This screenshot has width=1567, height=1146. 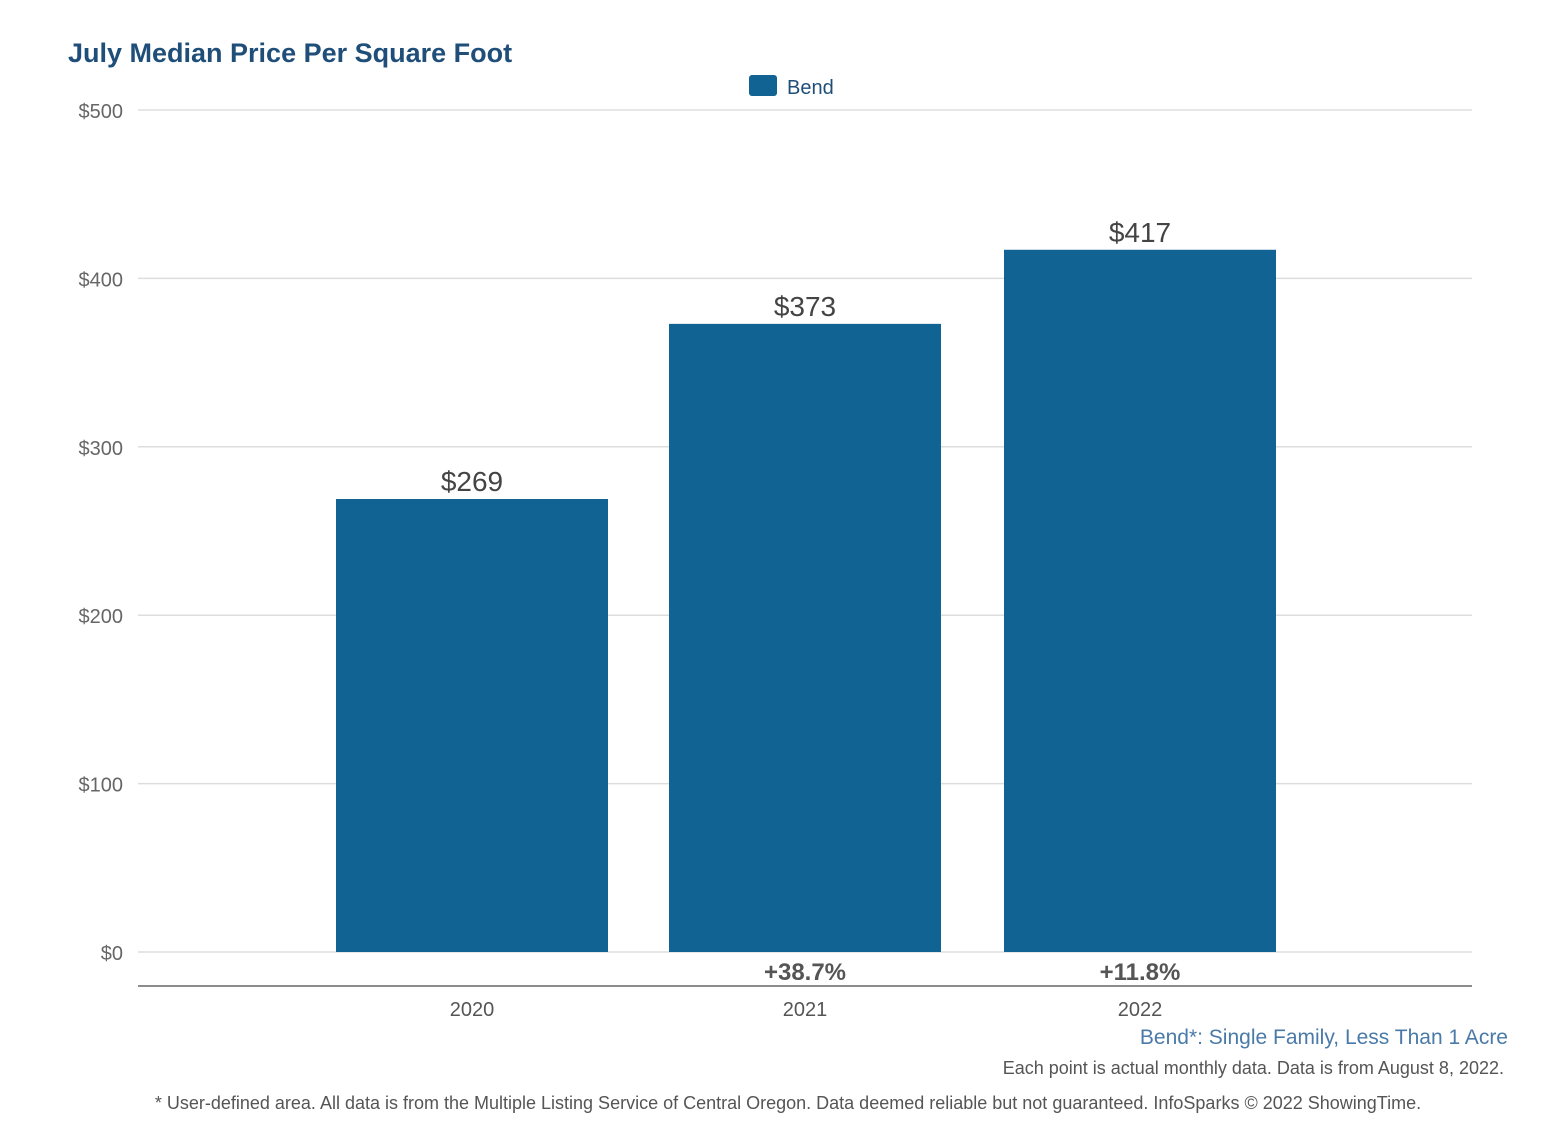 What do you see at coordinates (805, 637) in the screenshot?
I see `bar-2021` at bounding box center [805, 637].